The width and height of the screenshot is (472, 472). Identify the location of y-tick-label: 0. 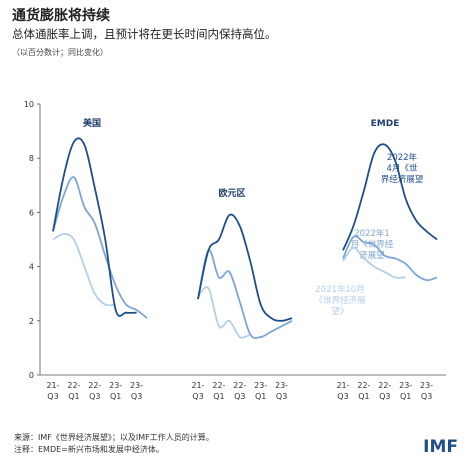
(31, 375).